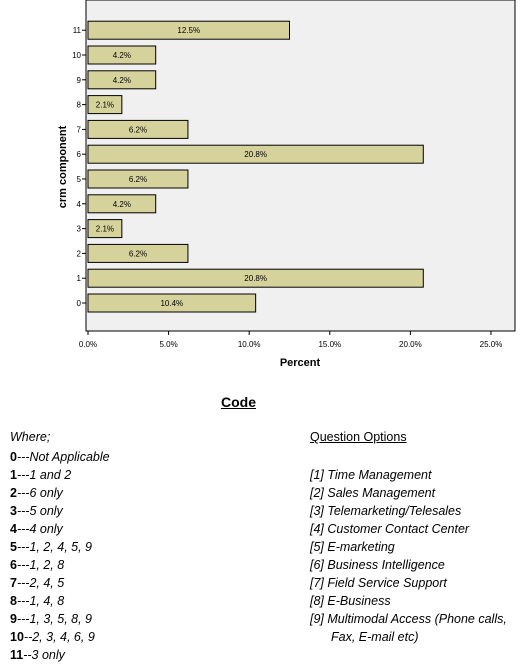  I want to click on code-item: 2---6 only, so click(60, 493).